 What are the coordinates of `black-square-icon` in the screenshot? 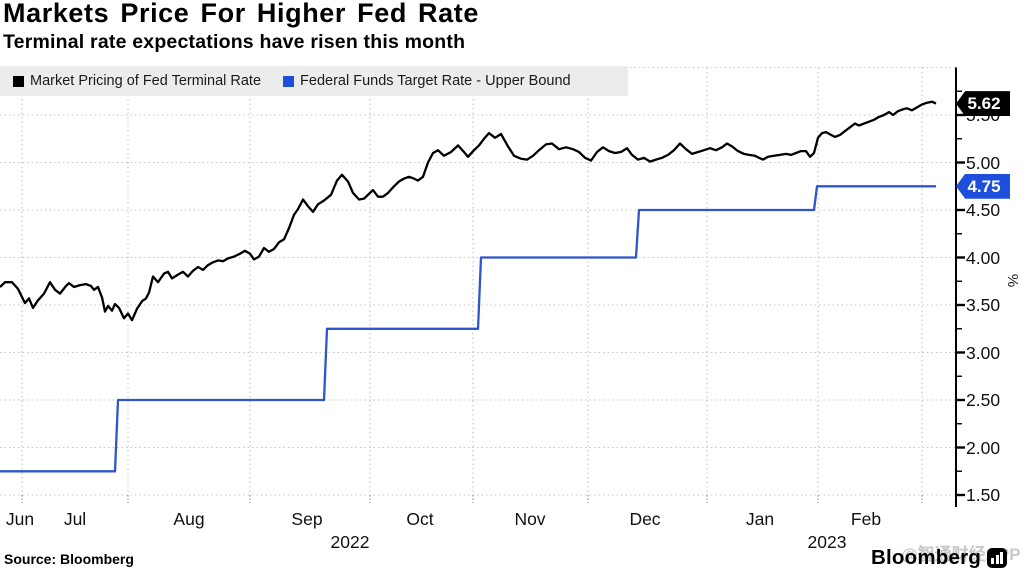 It's located at (18, 81).